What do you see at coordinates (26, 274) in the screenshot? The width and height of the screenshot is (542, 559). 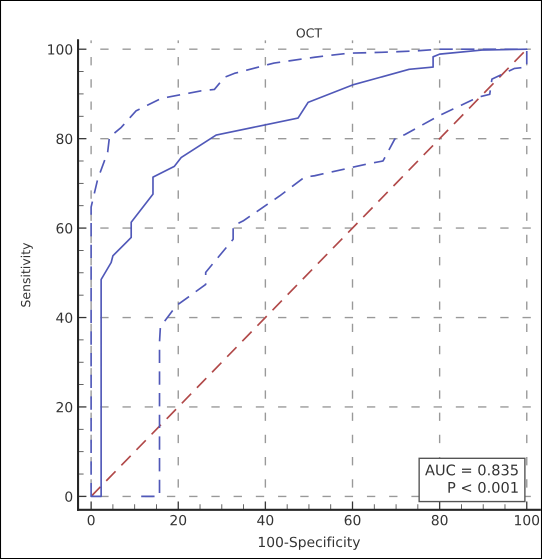 I see `y-axis-title: Sensitivity` at bounding box center [26, 274].